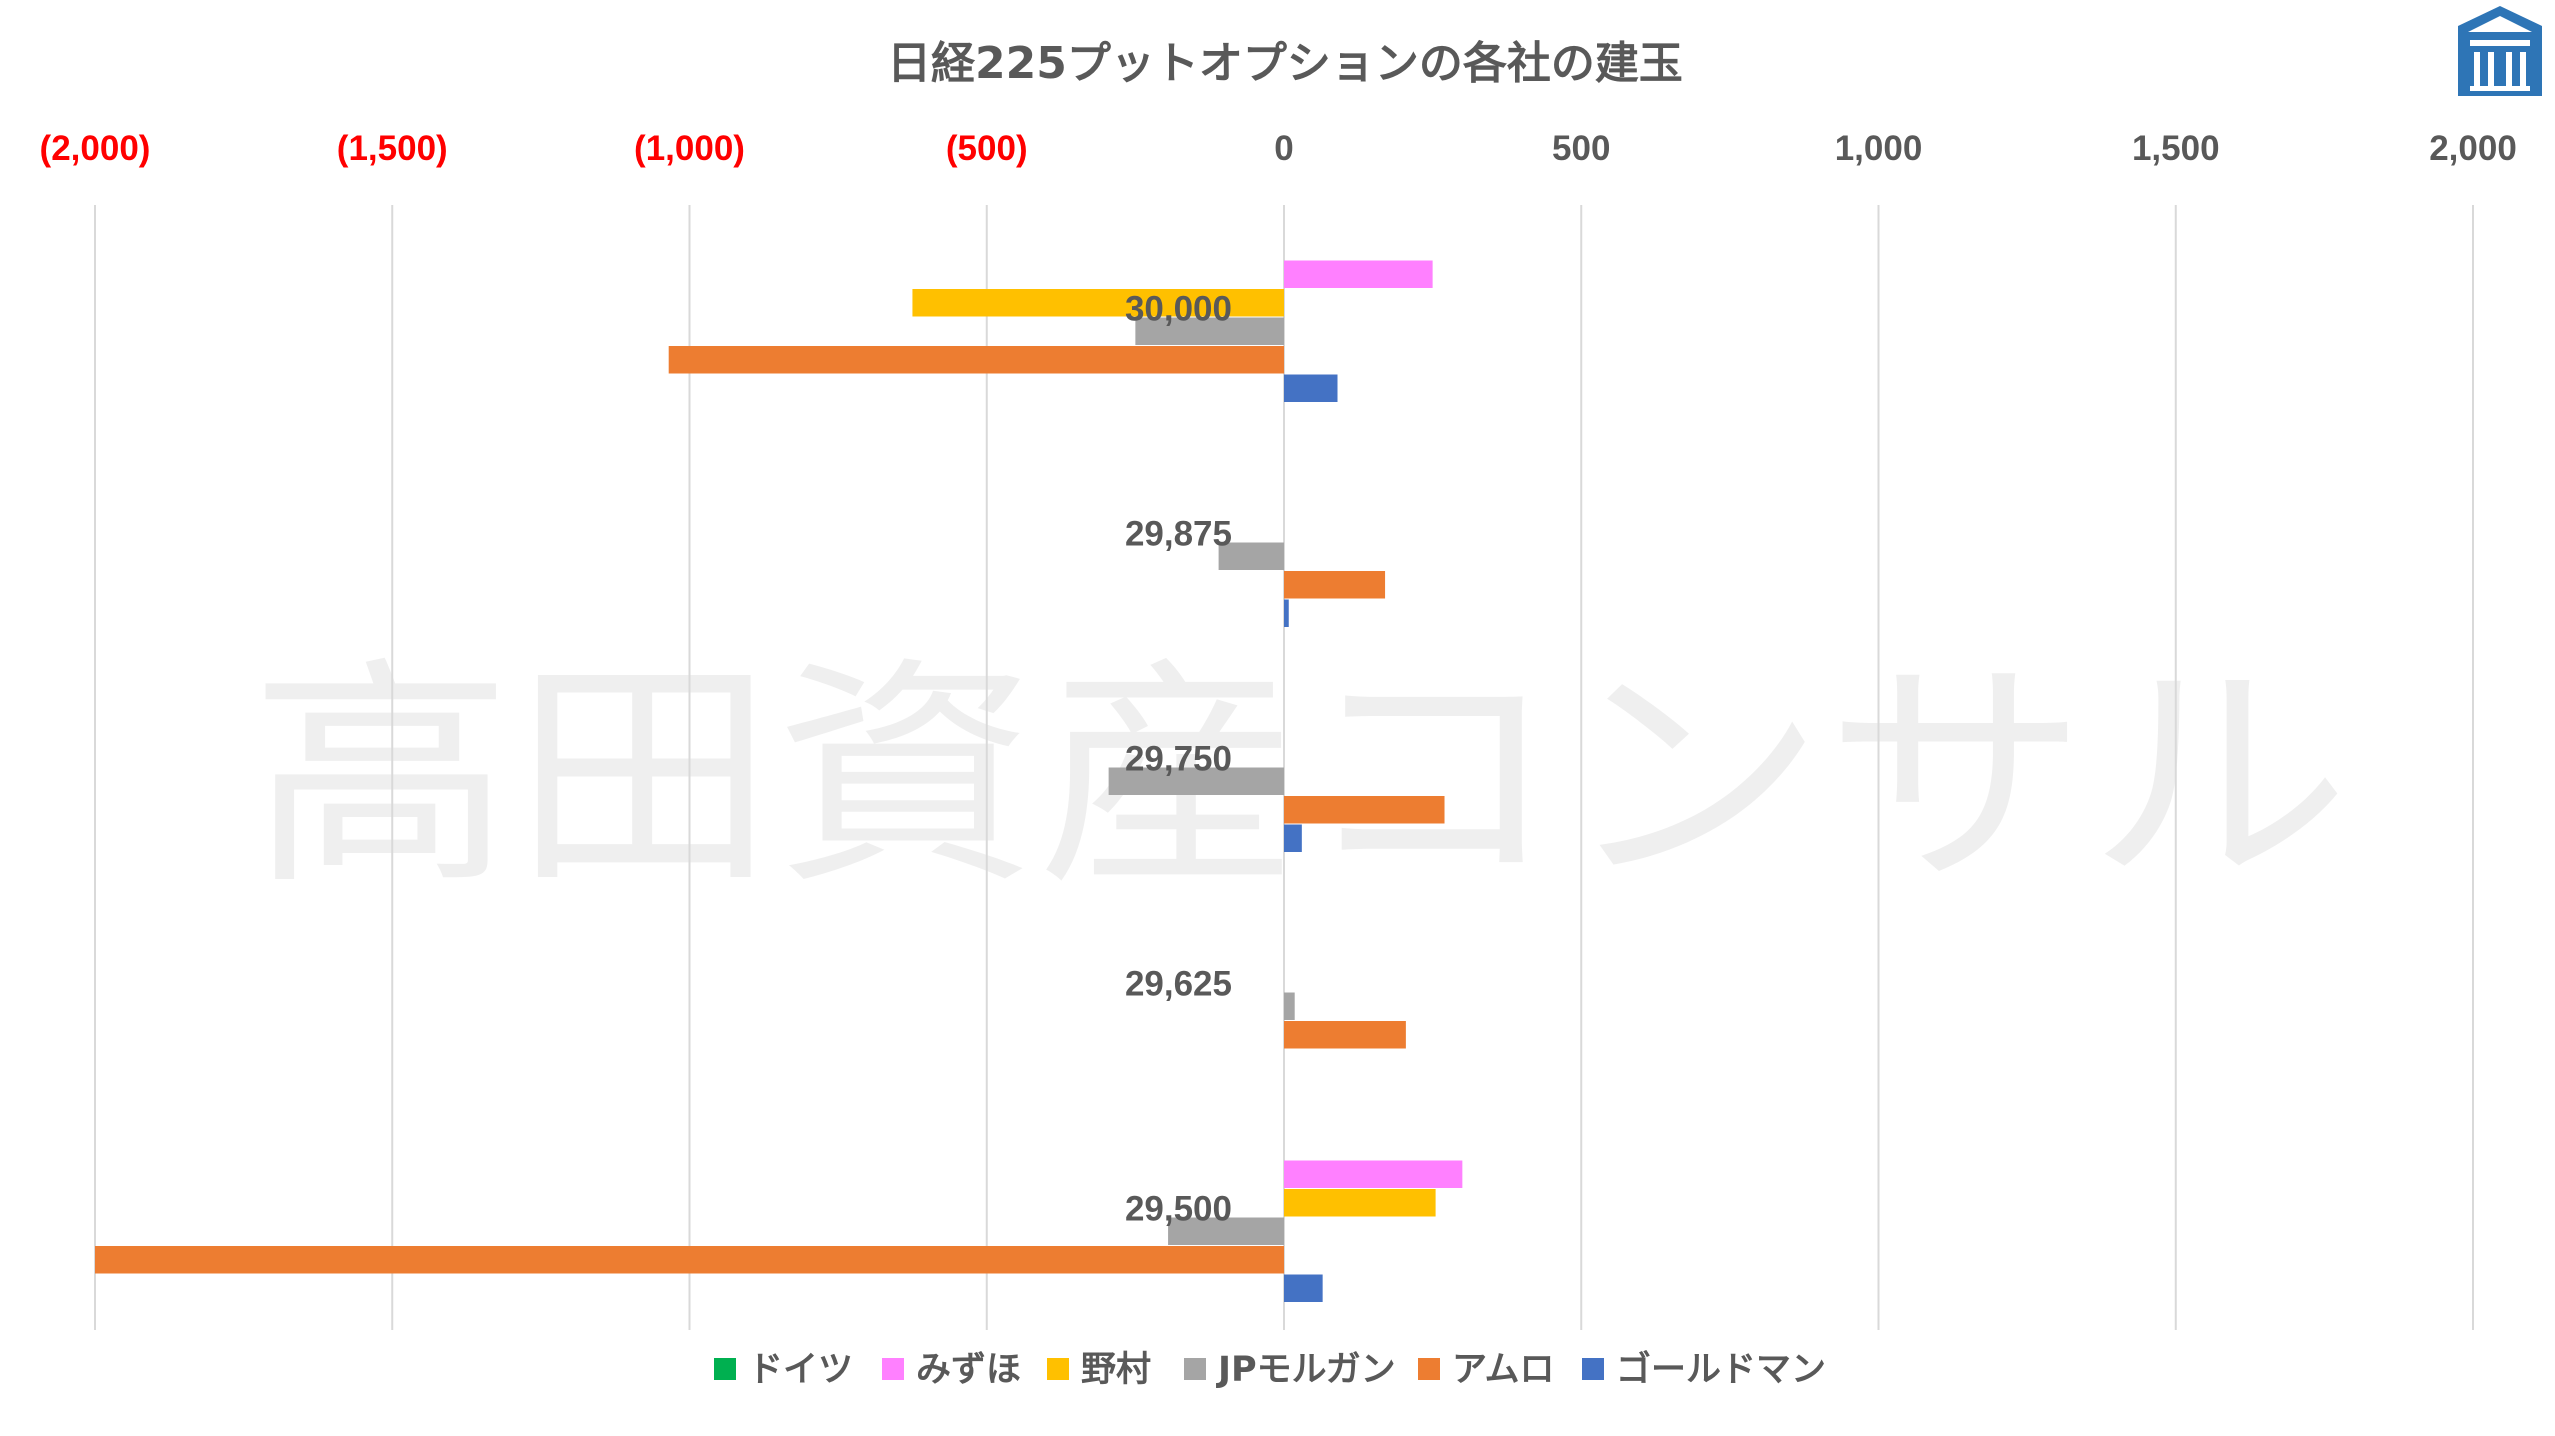 The image size is (2555, 1436). I want to click on category-label: 29,500, so click(1178, 1209).